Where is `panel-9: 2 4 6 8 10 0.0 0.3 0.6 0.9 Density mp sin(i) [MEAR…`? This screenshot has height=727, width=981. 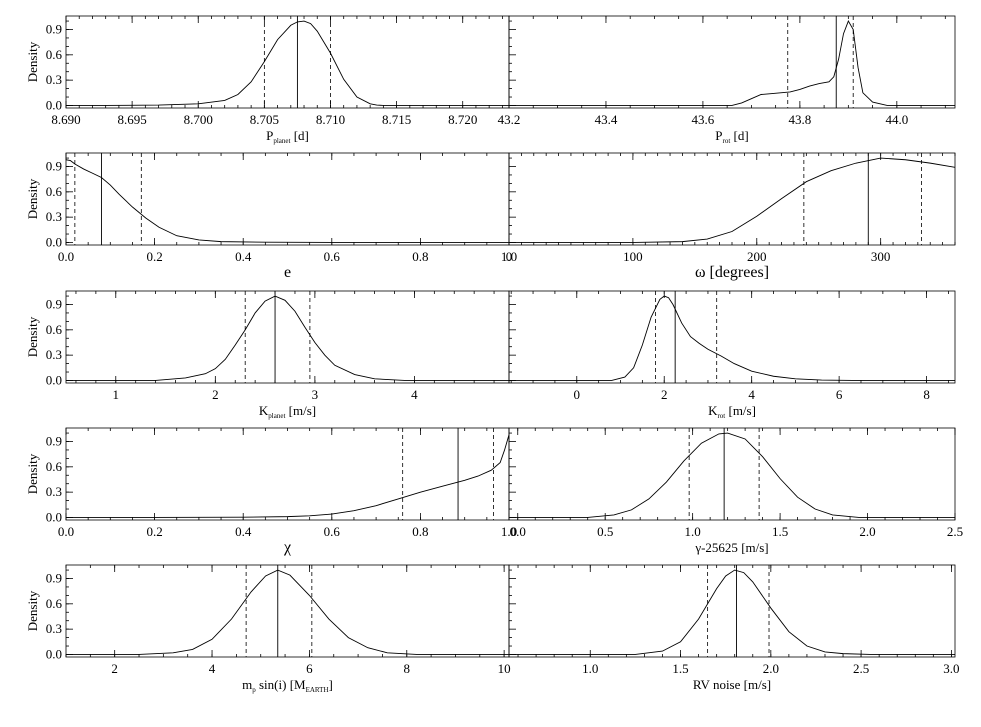
panel-9: 2 4 6 8 10 0.0 0.3 0.6 0.9 Density mp sin(i) [MEAR… is located at coordinates (268, 629).